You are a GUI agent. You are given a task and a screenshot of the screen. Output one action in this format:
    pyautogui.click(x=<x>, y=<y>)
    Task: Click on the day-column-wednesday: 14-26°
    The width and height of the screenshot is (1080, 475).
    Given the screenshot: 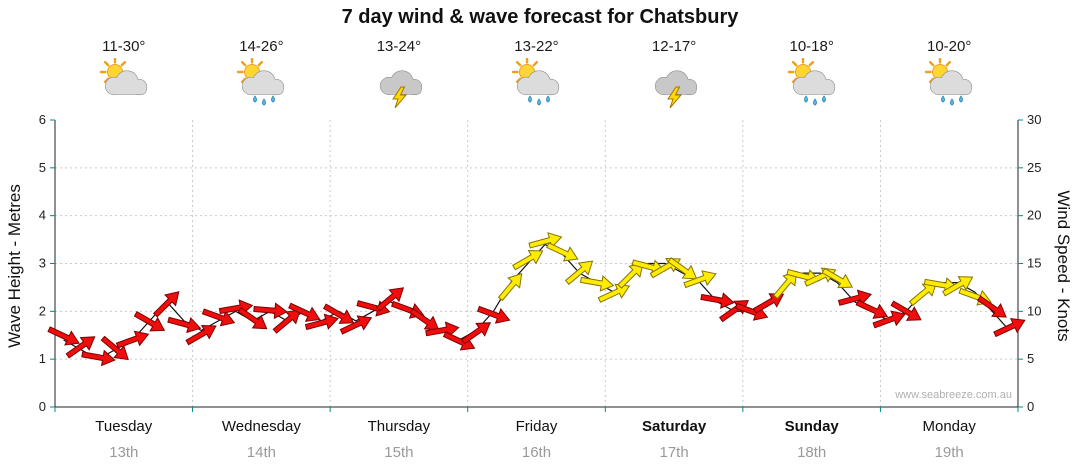 What is the action you would take?
    pyautogui.click(x=262, y=60)
    